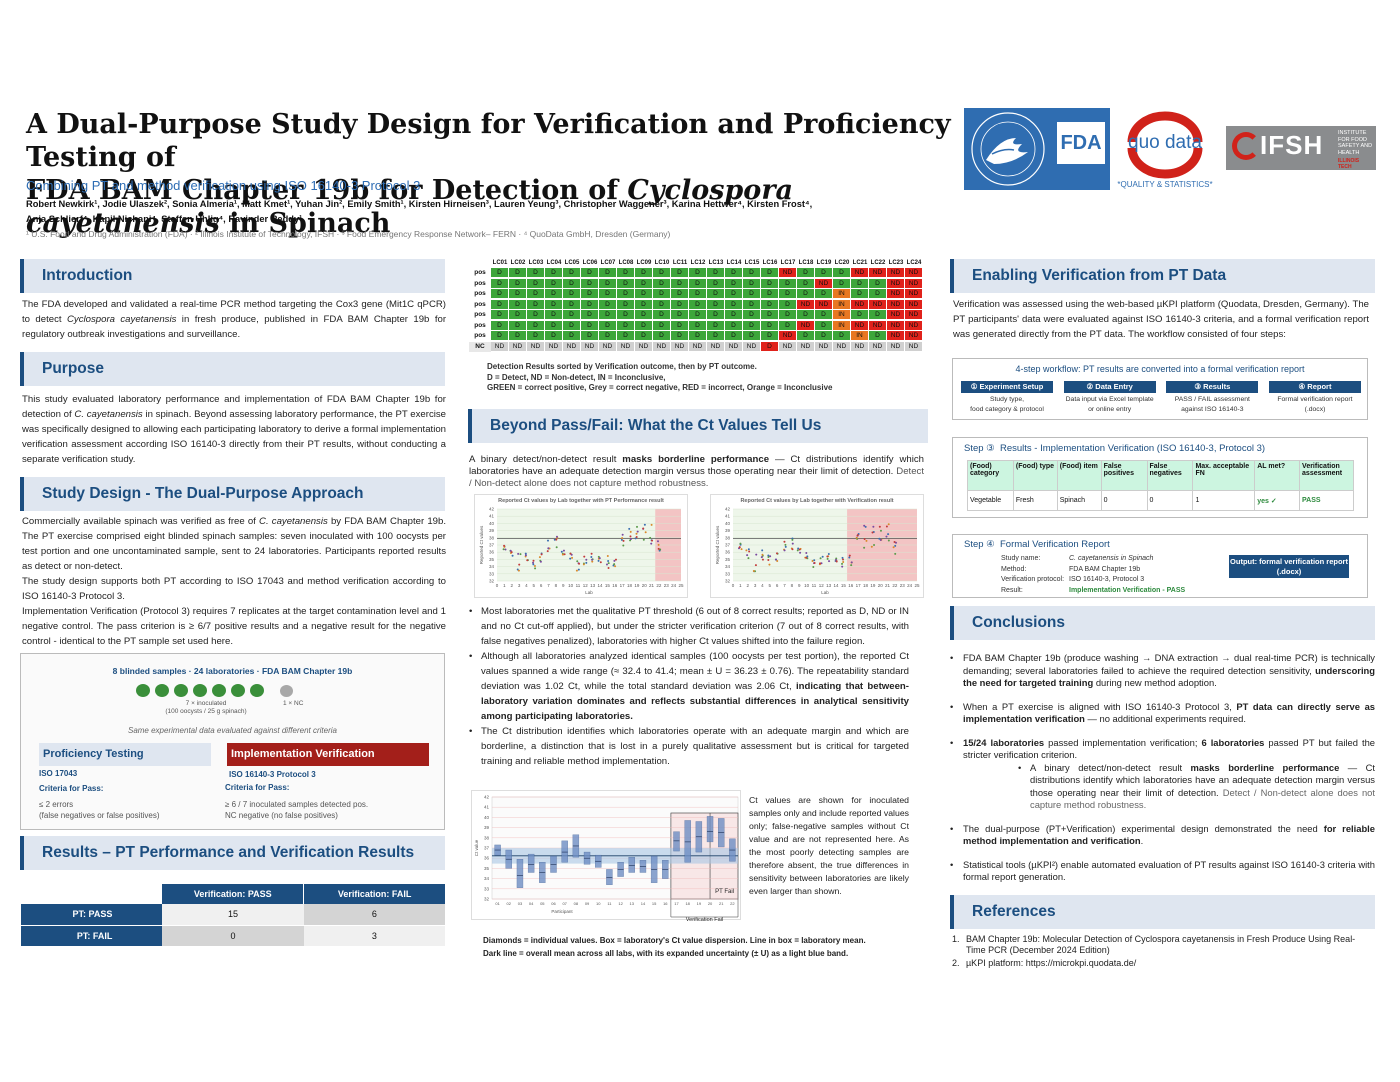 This screenshot has width=1400, height=1082. Describe the element at coordinates (328, 754) in the screenshot. I see `iv-box-title: Implementation Verification` at that location.